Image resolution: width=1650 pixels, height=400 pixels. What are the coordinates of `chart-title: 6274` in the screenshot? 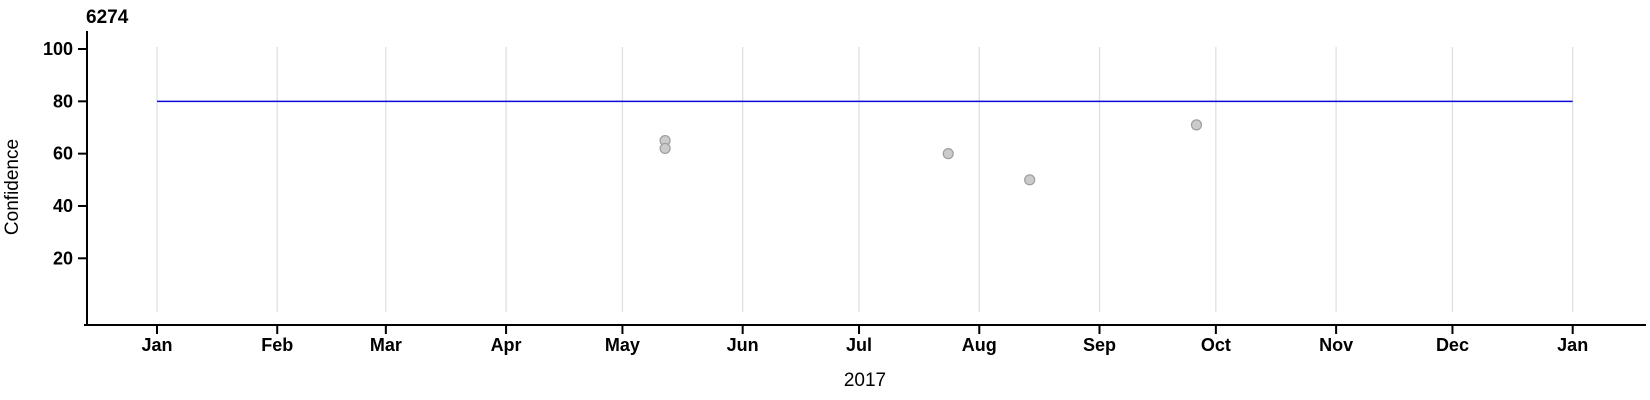 It's located at (107, 17).